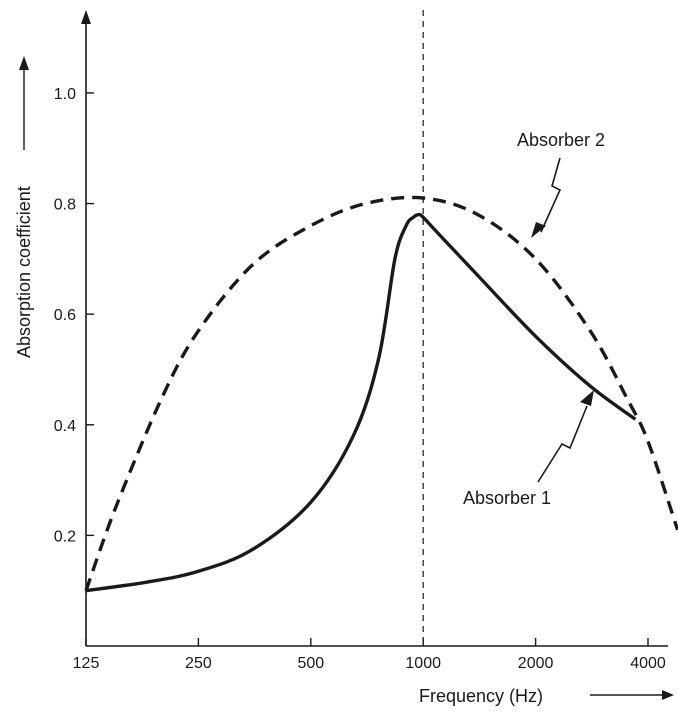  Describe the element at coordinates (65, 205) in the screenshot. I see `y-tick-label: 0.8` at that location.